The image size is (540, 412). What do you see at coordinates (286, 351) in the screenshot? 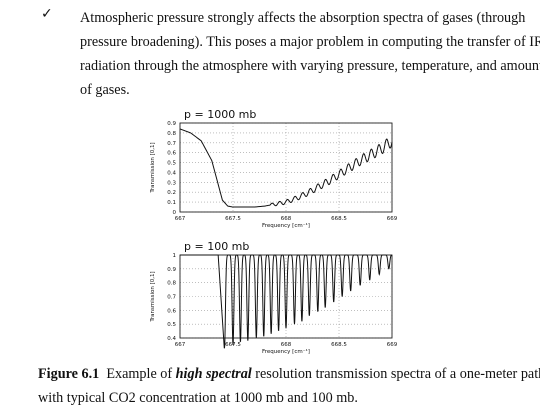
I see `chart2-x-axis-label: Frequency [cm⁻¹]` at bounding box center [286, 351].